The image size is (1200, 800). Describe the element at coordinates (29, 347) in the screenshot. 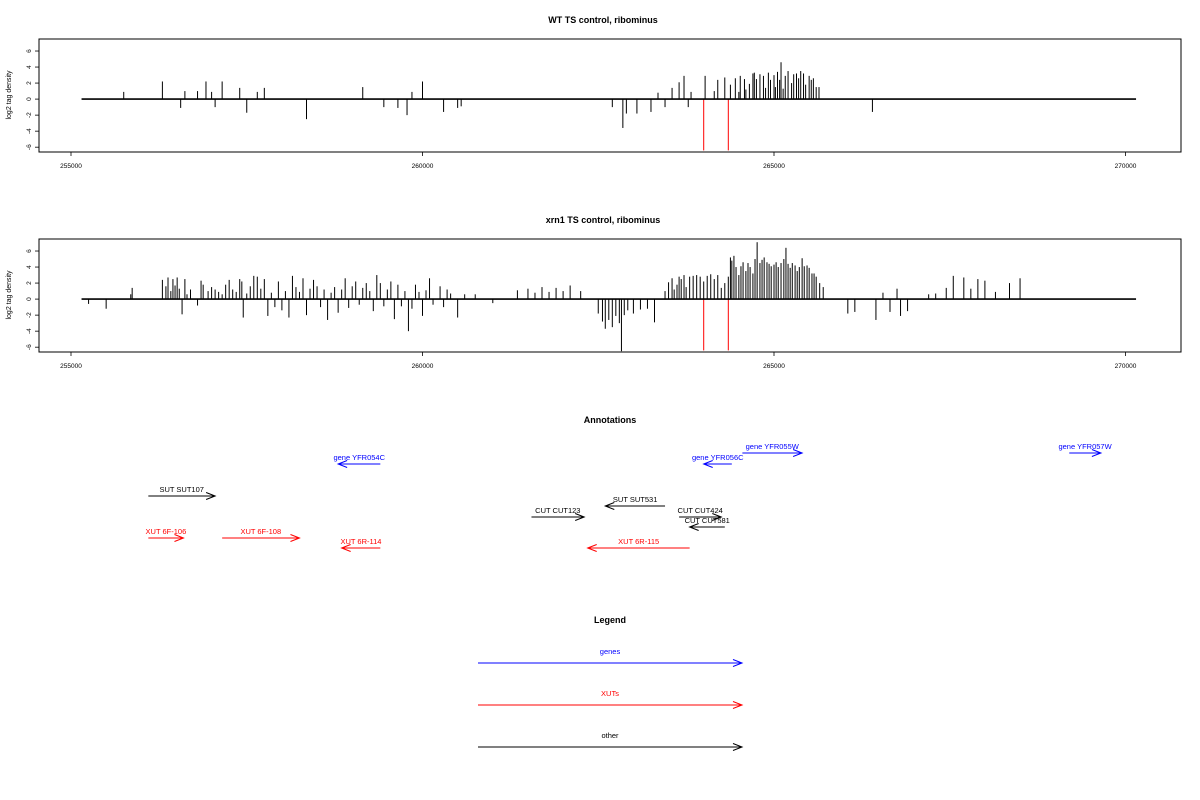

I see `xrn1-y-tick-label: -6` at that location.